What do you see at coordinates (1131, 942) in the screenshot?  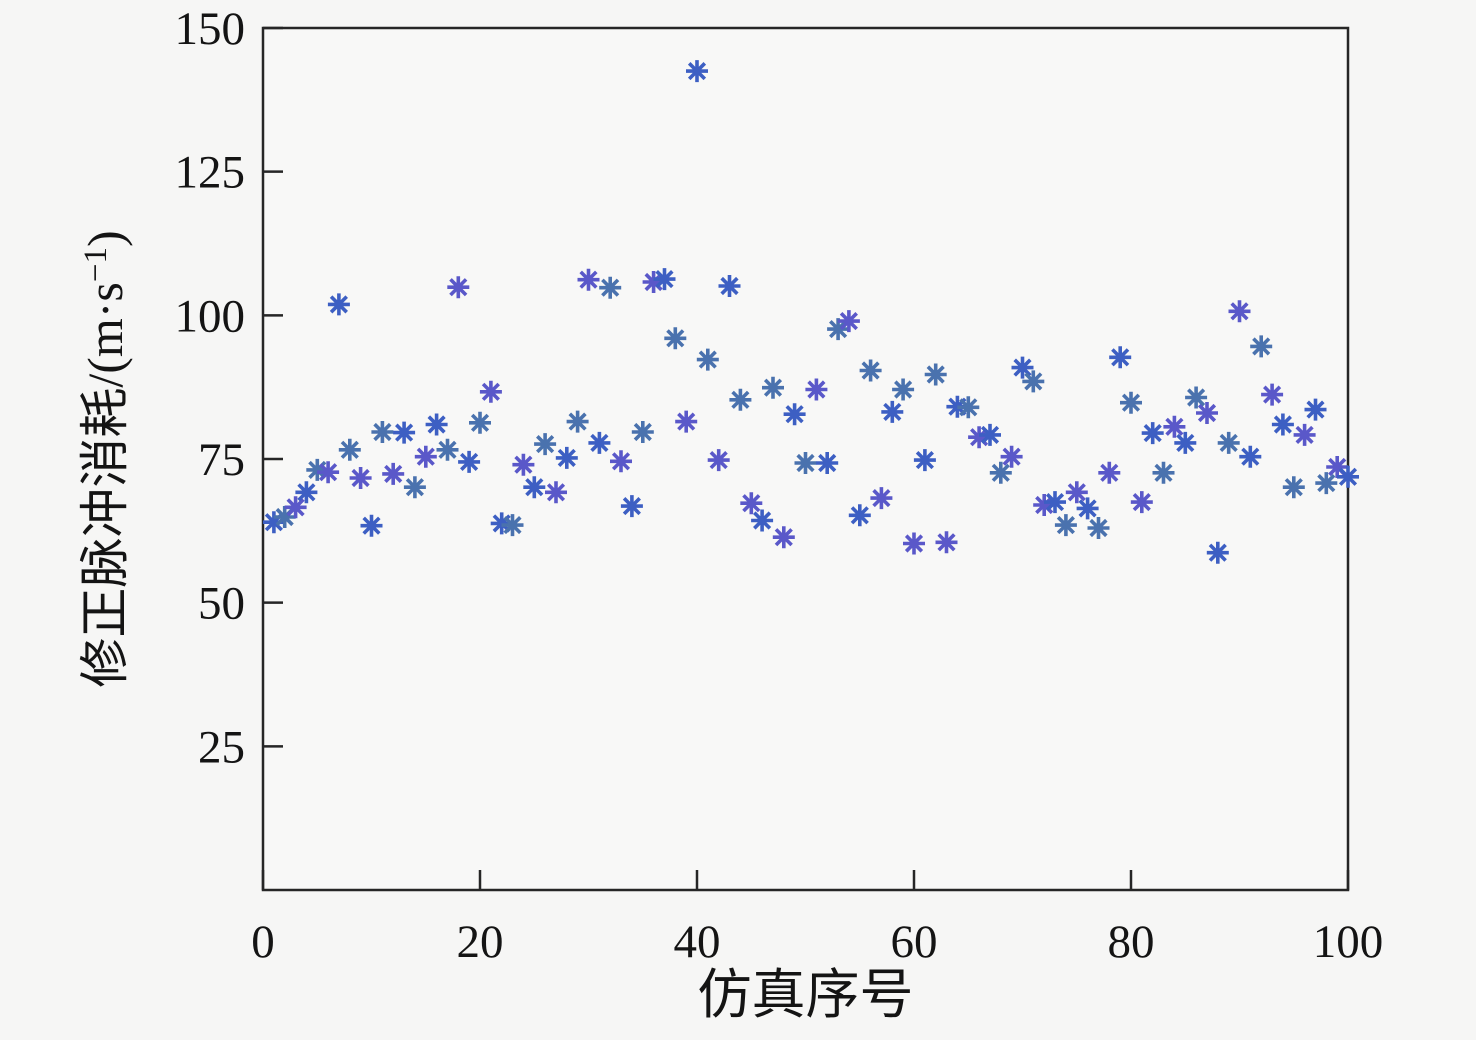 I see `x-tick-label: 80` at bounding box center [1131, 942].